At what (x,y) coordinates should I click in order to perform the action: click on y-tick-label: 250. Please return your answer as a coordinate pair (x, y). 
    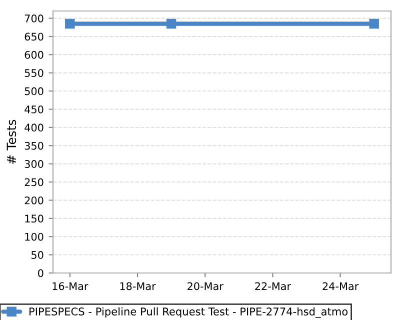
    Looking at the image, I should click on (34, 182).